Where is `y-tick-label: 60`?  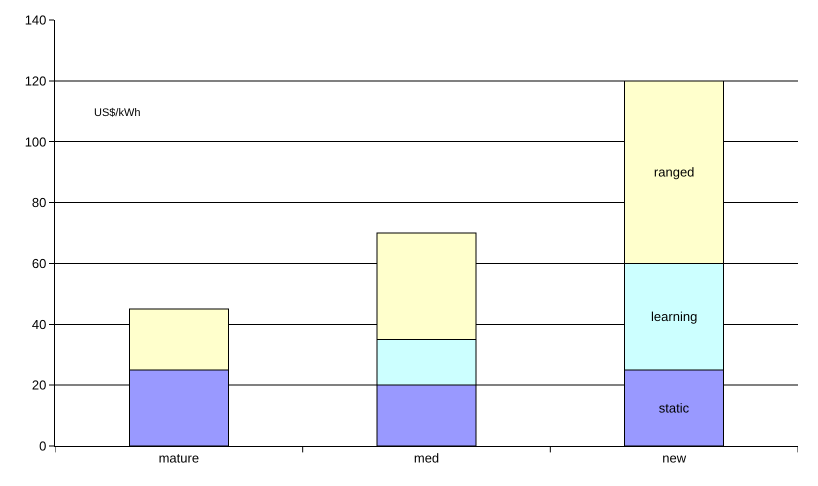
y-tick-label: 60 is located at coordinates (39, 263).